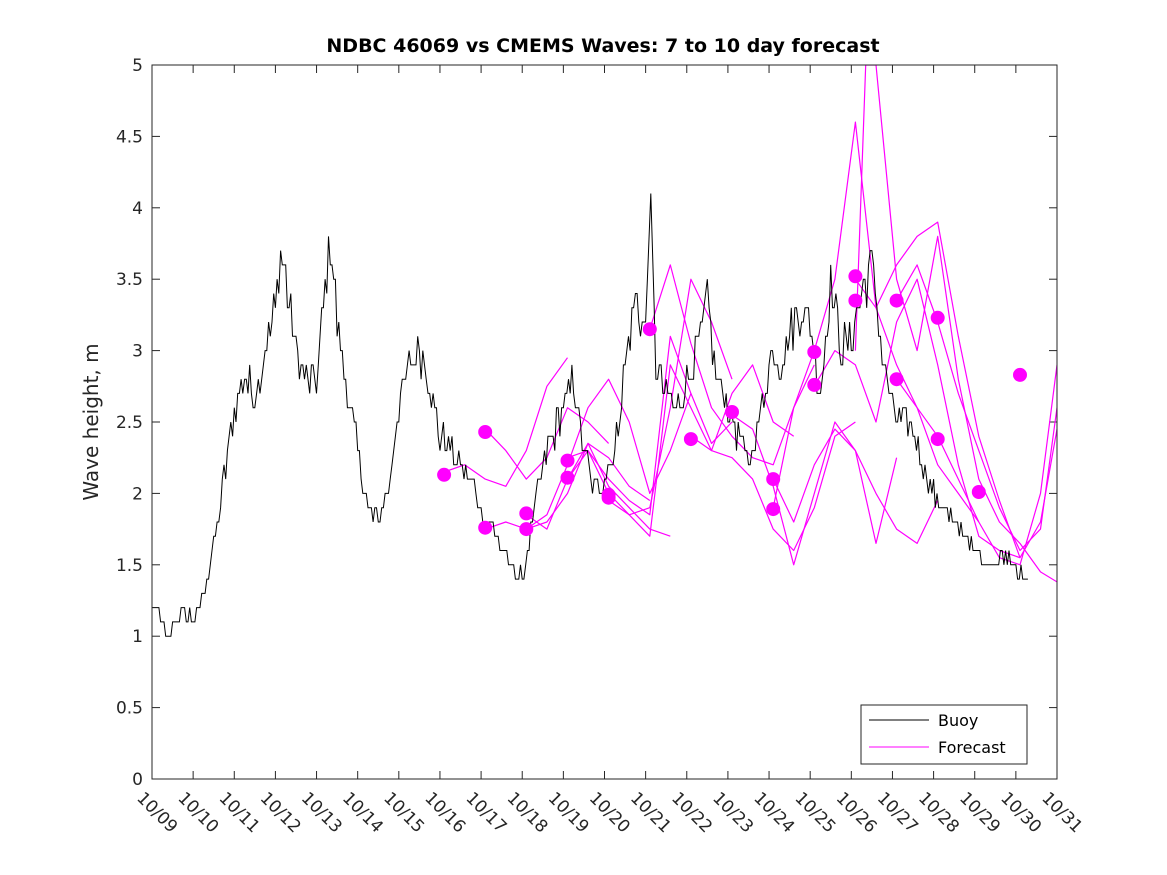  Describe the element at coordinates (91, 421) in the screenshot. I see `y-axis-label: Wave height, m` at that location.